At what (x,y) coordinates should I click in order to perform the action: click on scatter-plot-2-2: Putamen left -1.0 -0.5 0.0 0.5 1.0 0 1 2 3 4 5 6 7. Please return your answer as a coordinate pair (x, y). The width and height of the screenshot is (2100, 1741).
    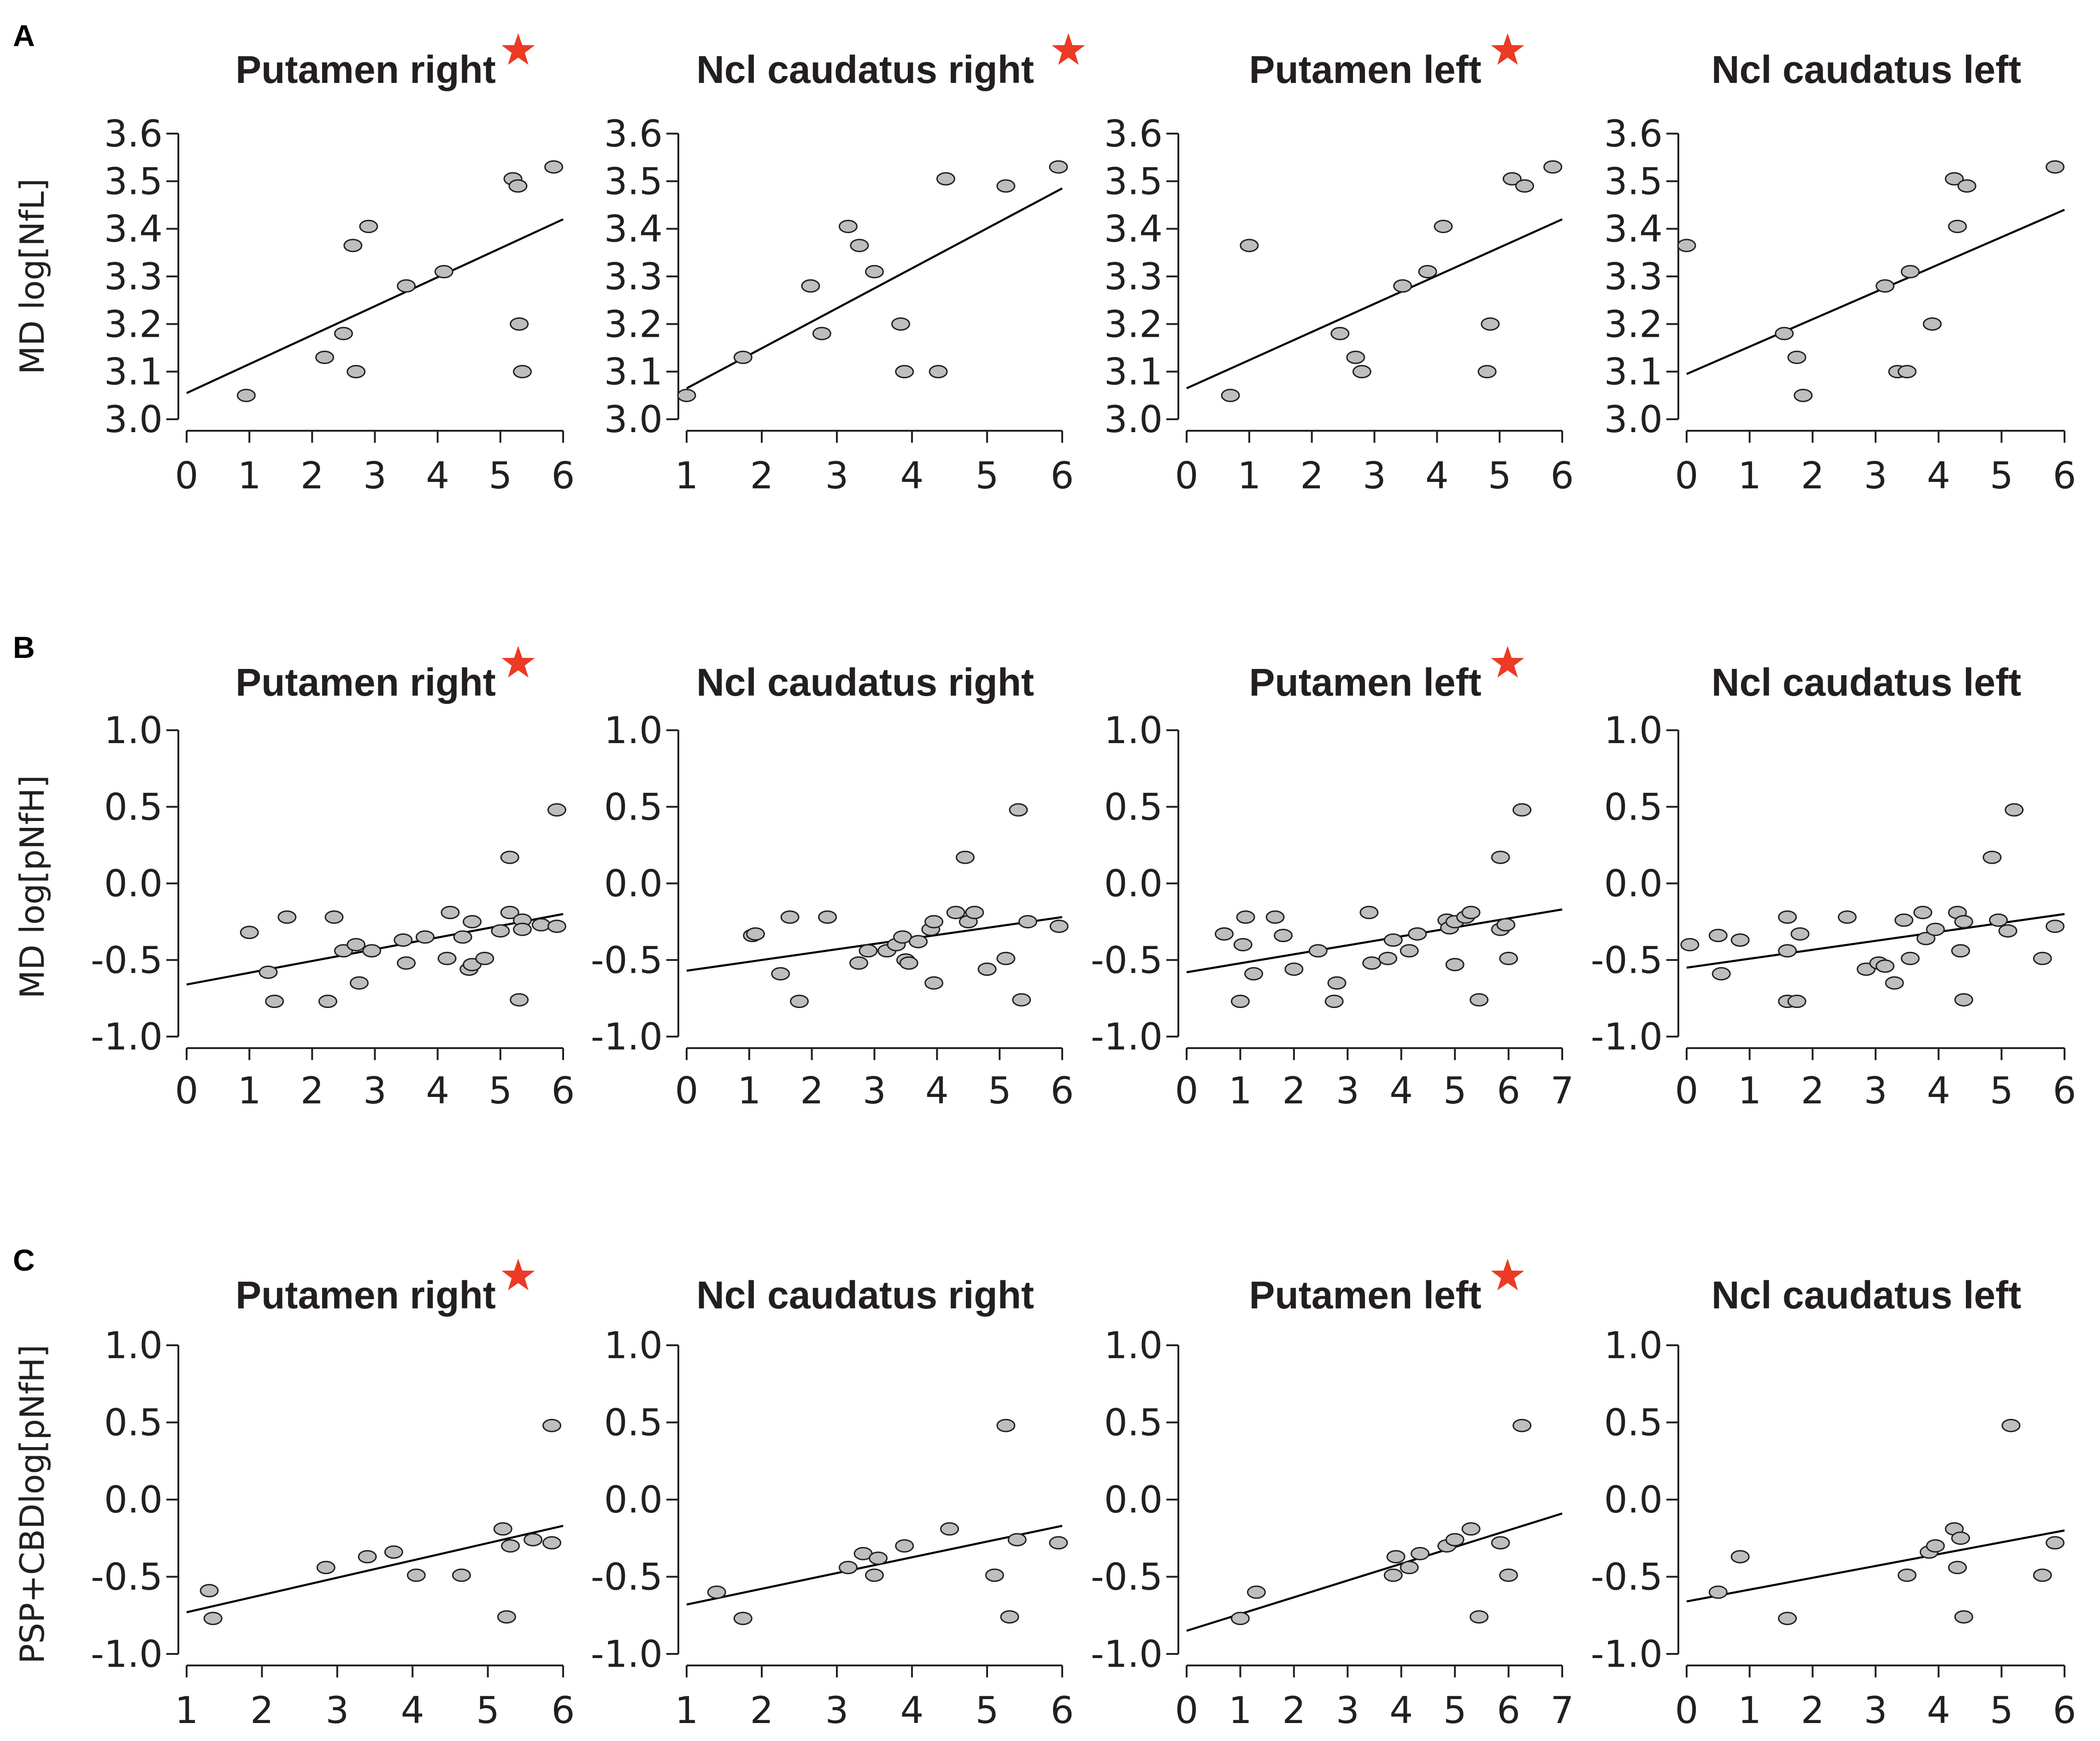
    Looking at the image, I should click on (1332, 1495).